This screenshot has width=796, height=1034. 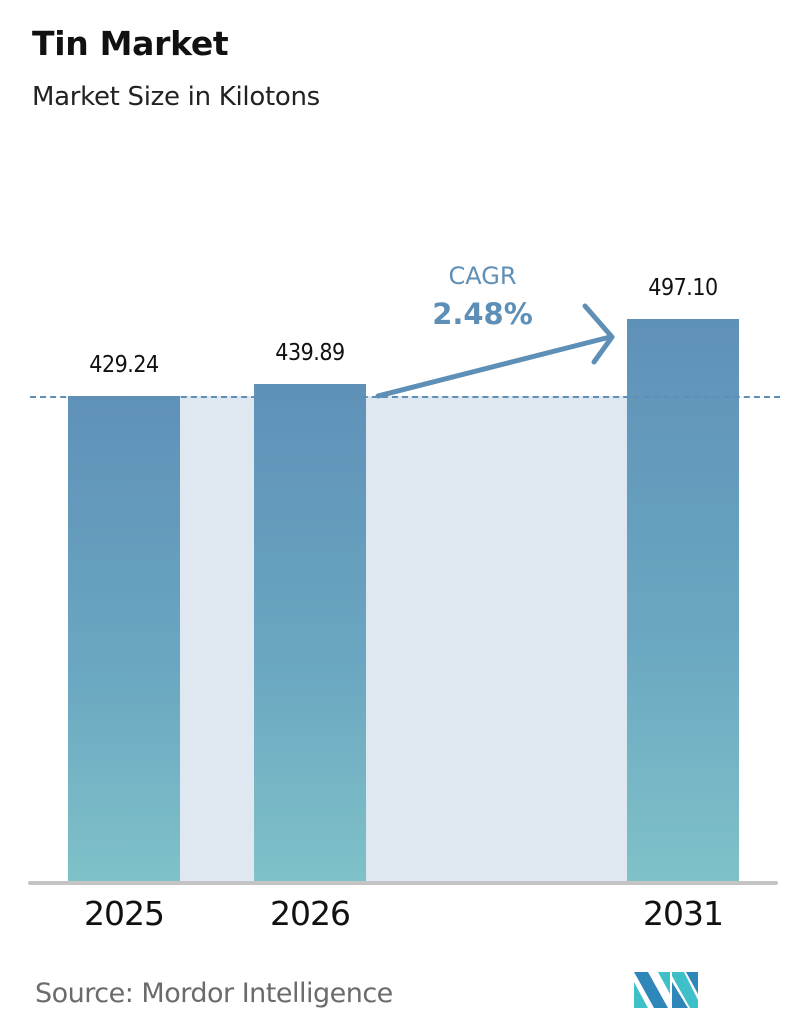 What do you see at coordinates (683, 601) in the screenshot?
I see `bar-2031` at bounding box center [683, 601].